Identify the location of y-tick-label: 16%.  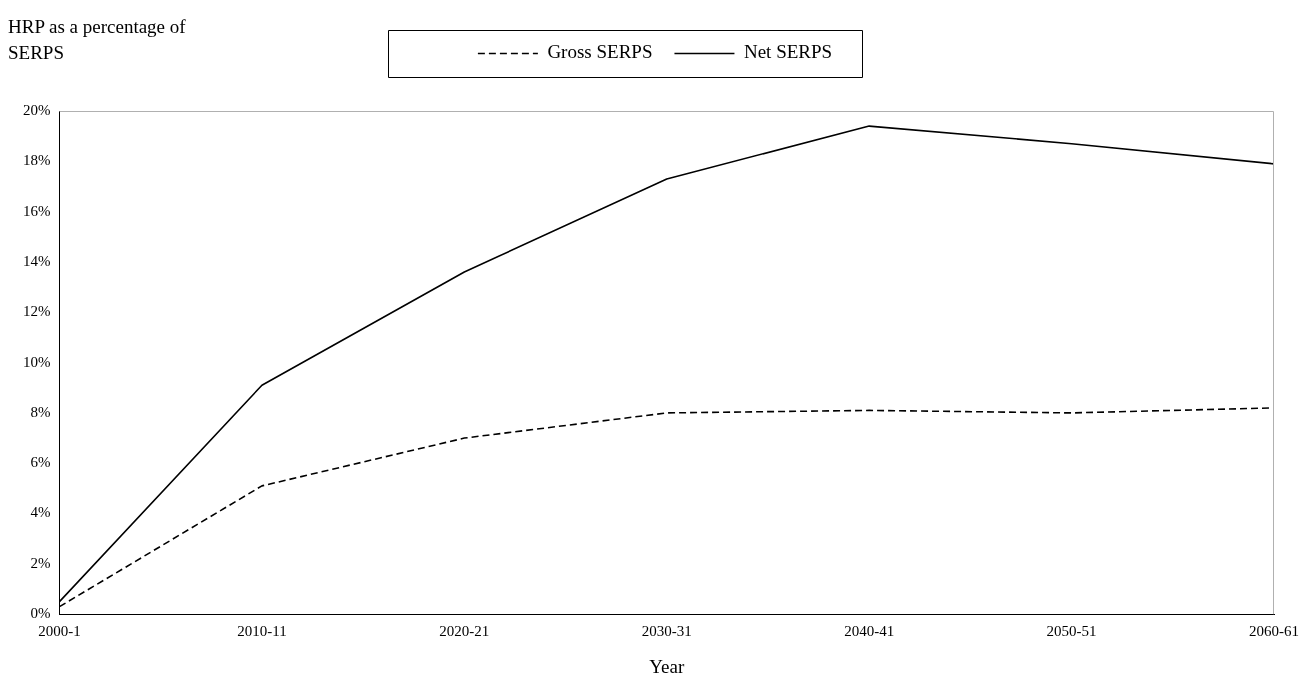
(37, 210).